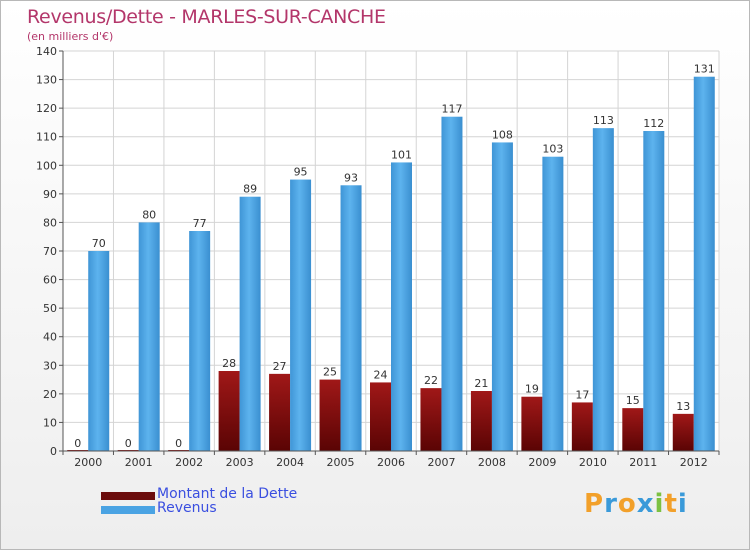 Image resolution: width=750 pixels, height=550 pixels. I want to click on chart-title: Revenus/Dette - MARLES-SUR-CANCHE, so click(206, 17).